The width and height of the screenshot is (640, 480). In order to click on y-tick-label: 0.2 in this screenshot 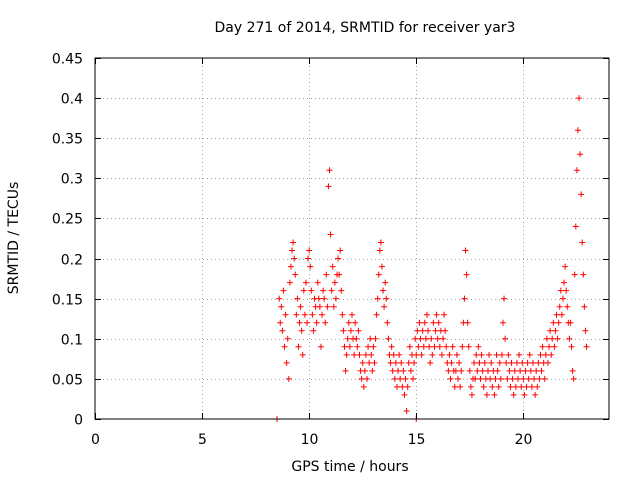, I will do `click(72, 261)`.